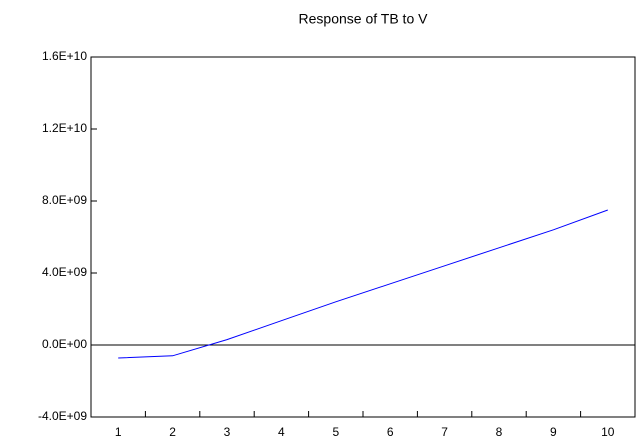  What do you see at coordinates (64, 344) in the screenshot?
I see `y-tick-label: 0.0E+00` at bounding box center [64, 344].